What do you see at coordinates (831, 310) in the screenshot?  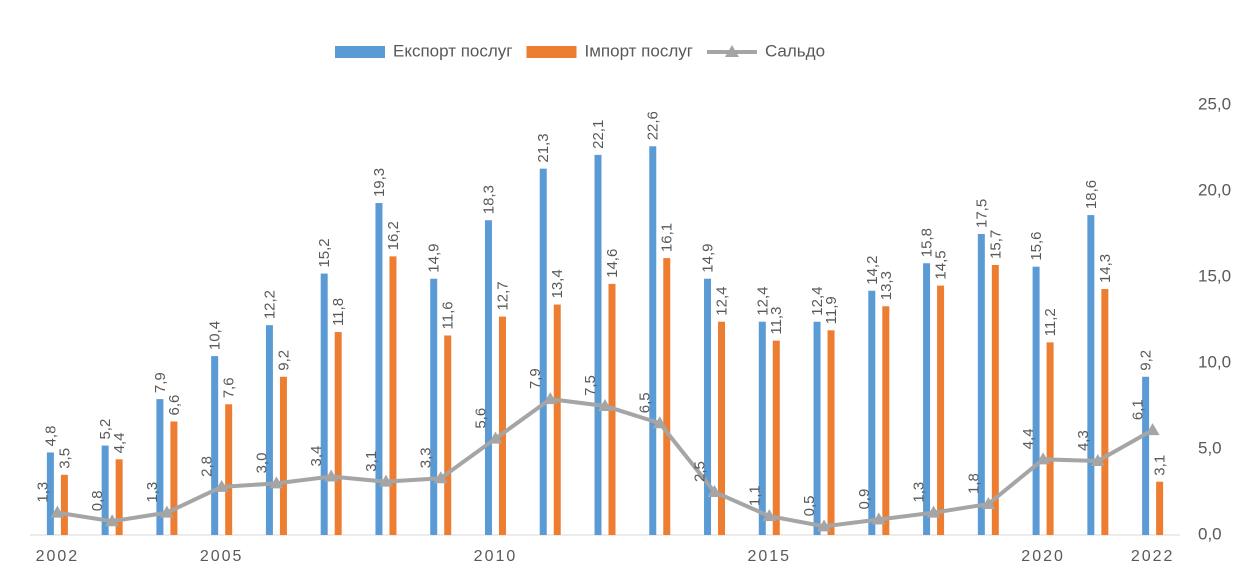 I see `value-label: 11,9` at bounding box center [831, 310].